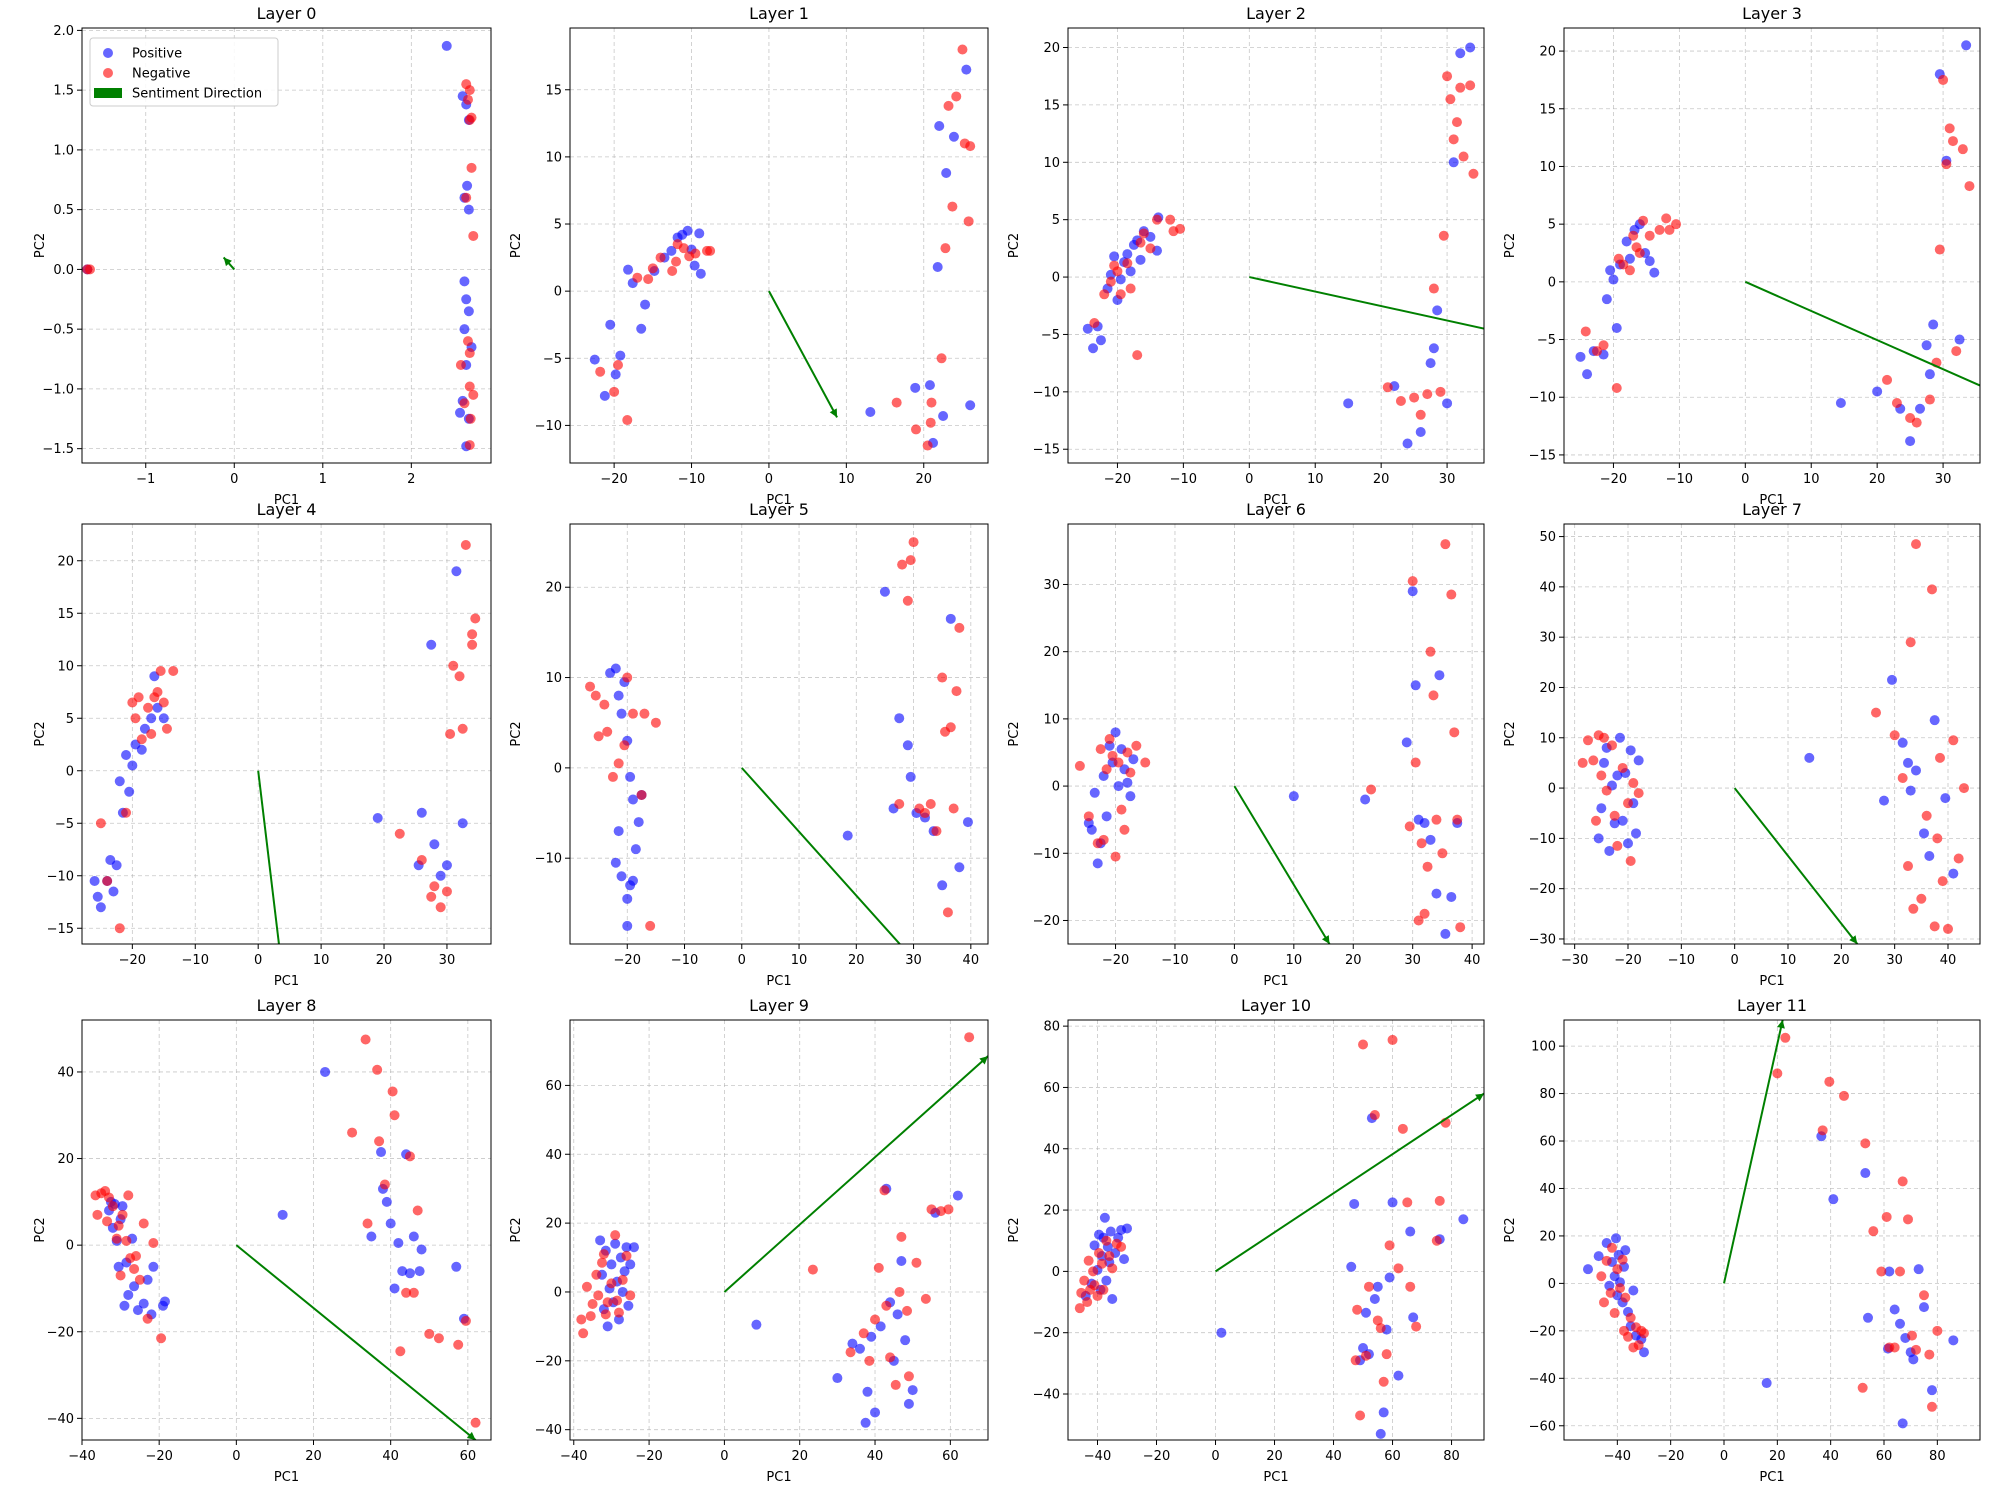 Image resolution: width=1989 pixels, height=1490 pixels. Describe the element at coordinates (1830, 1456) in the screenshot. I see `x-tick-label: 40` at that location.